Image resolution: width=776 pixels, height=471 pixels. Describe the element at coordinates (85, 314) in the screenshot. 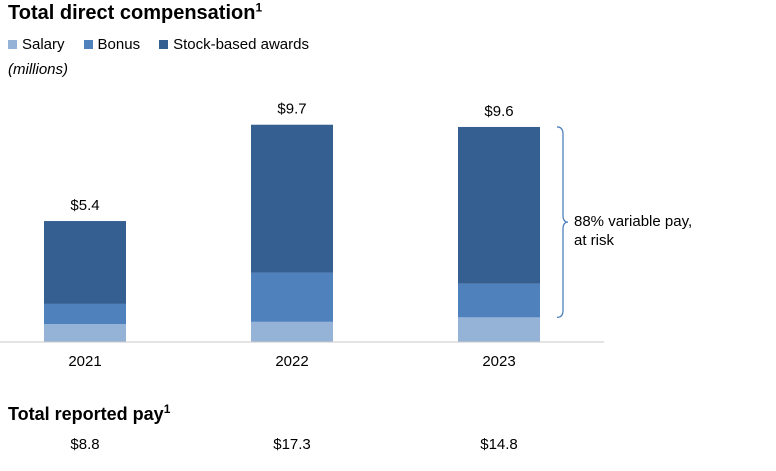

I see `bar-bonus-2021` at that location.